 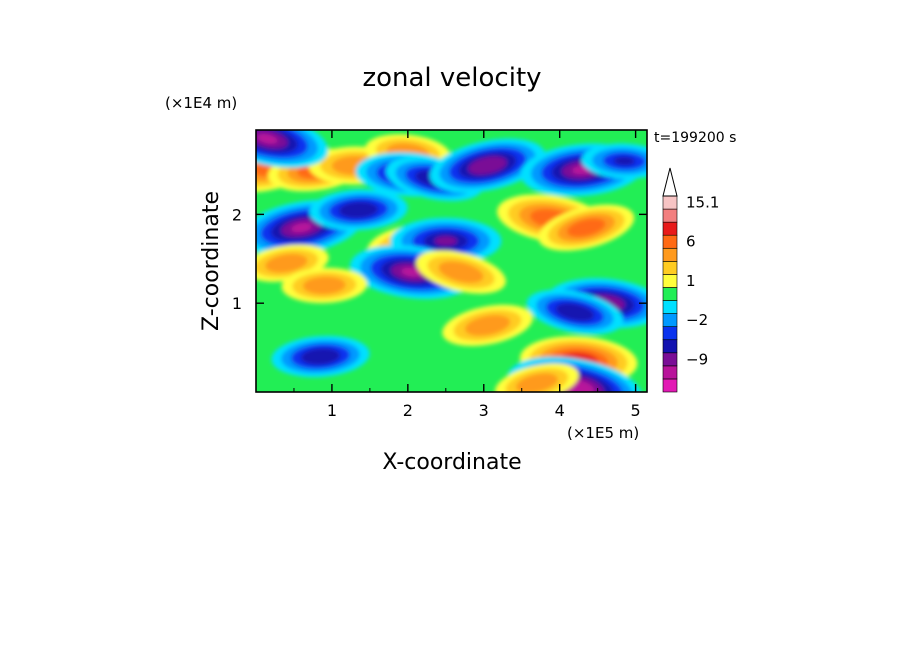 What do you see at coordinates (237, 214) in the screenshot?
I see `y-tick-label: 2` at bounding box center [237, 214].